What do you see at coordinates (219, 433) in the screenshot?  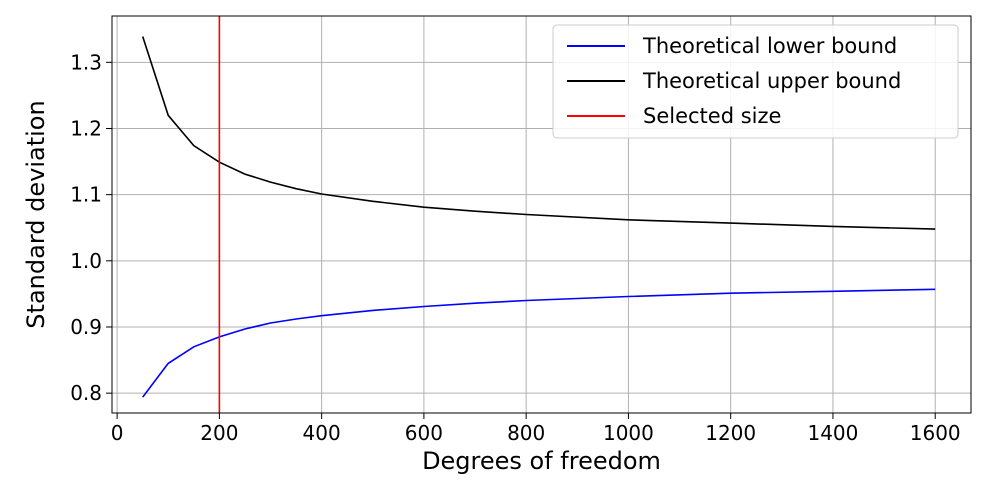 I see `x-tick-label: 200` at bounding box center [219, 433].